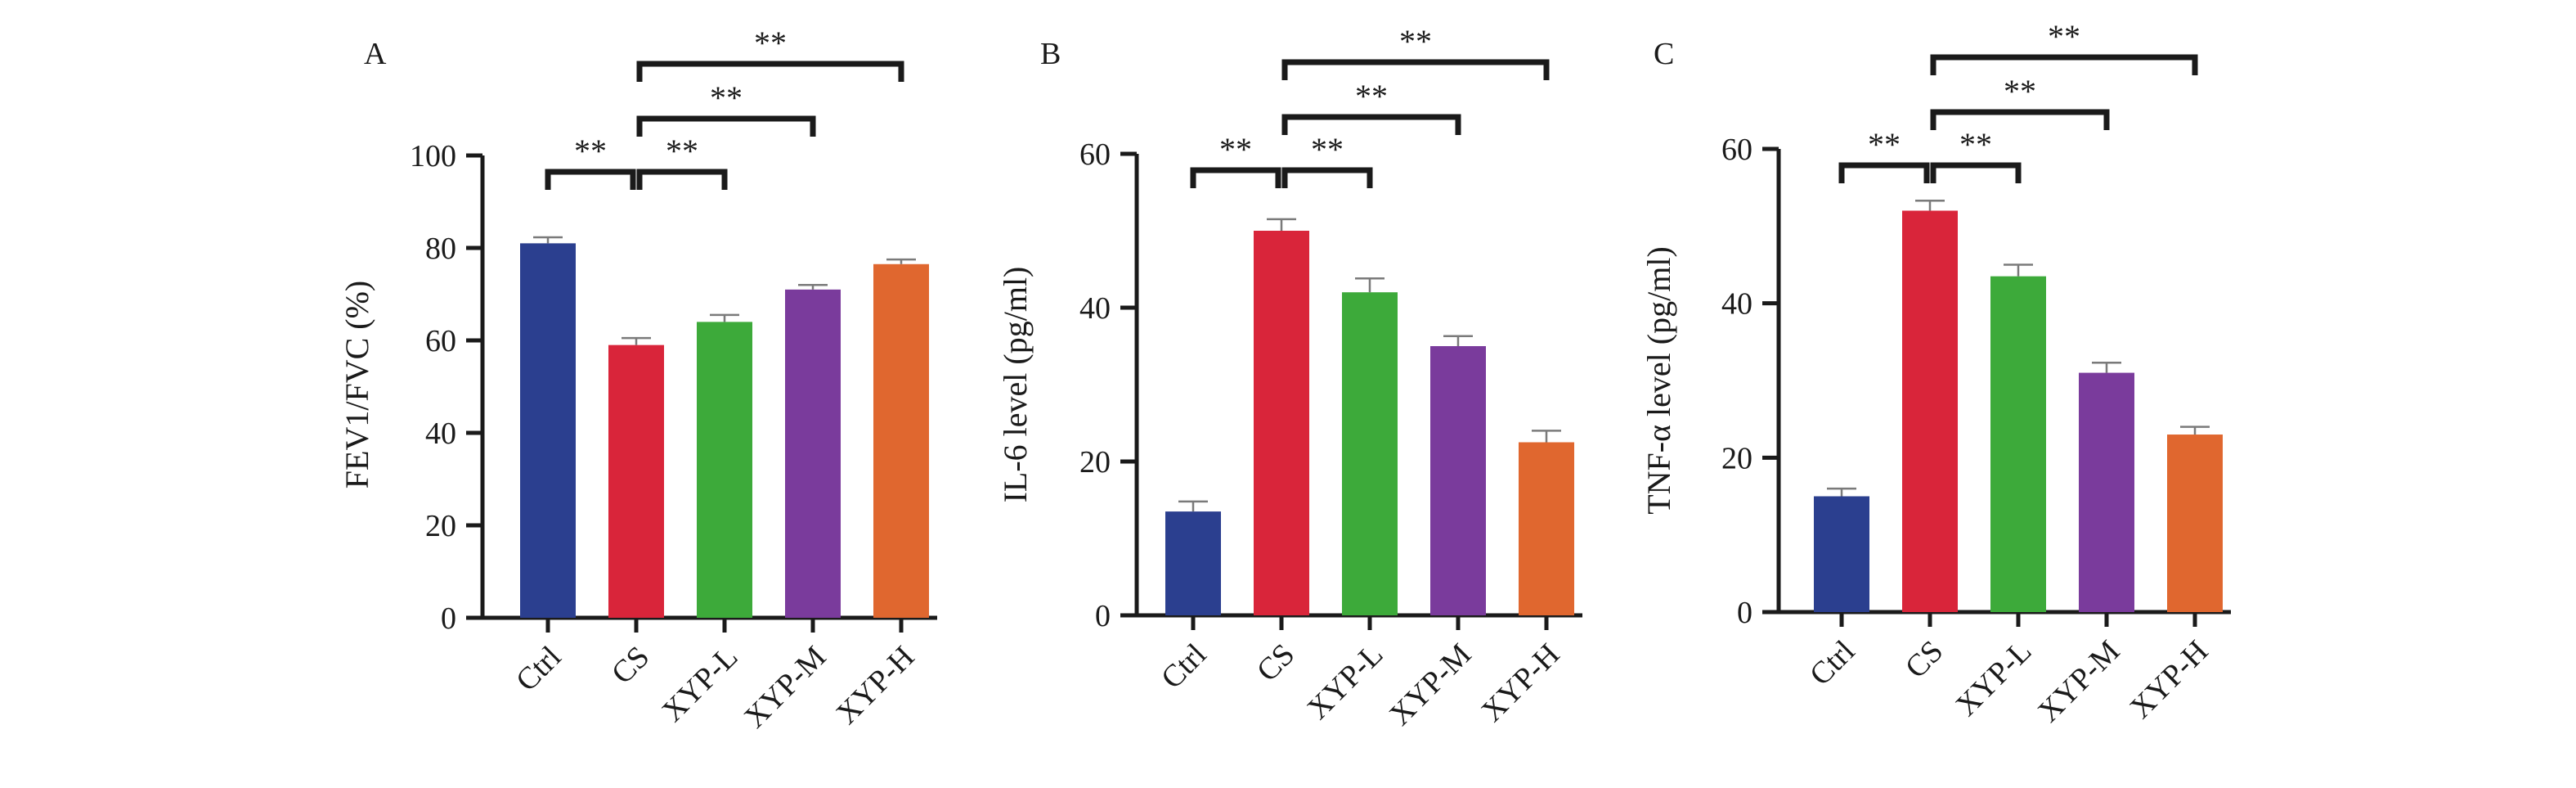 This screenshot has height=788, width=2576. Describe the element at coordinates (1664, 54) in the screenshot. I see `panel-label: C` at that location.